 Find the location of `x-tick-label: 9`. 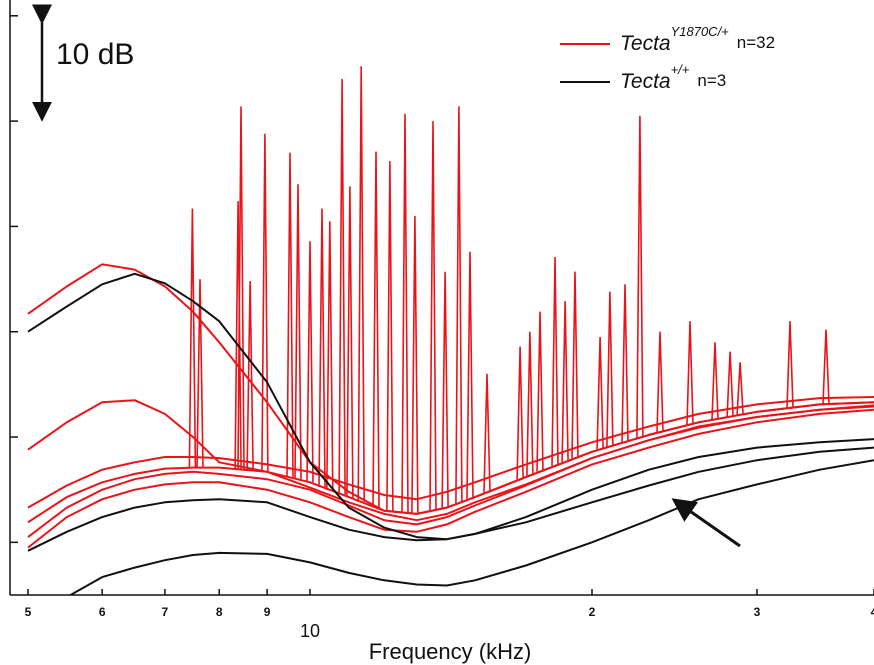

x-tick-label: 9 is located at coordinates (267, 612).